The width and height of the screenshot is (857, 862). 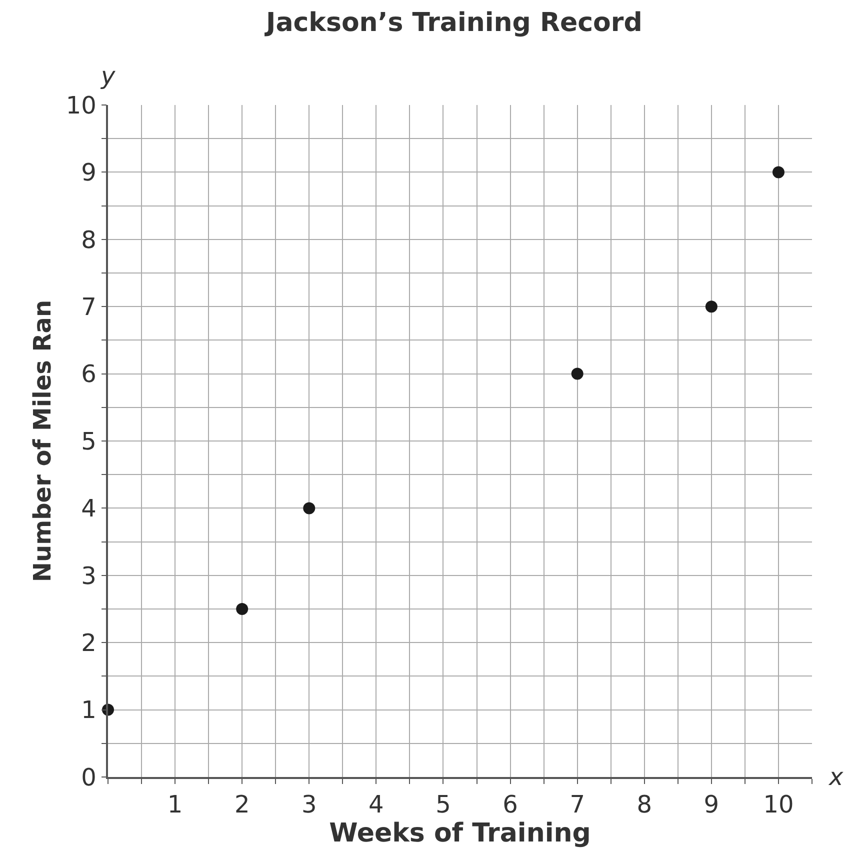 I want to click on y-tick-label: 6, so click(x=88, y=374).